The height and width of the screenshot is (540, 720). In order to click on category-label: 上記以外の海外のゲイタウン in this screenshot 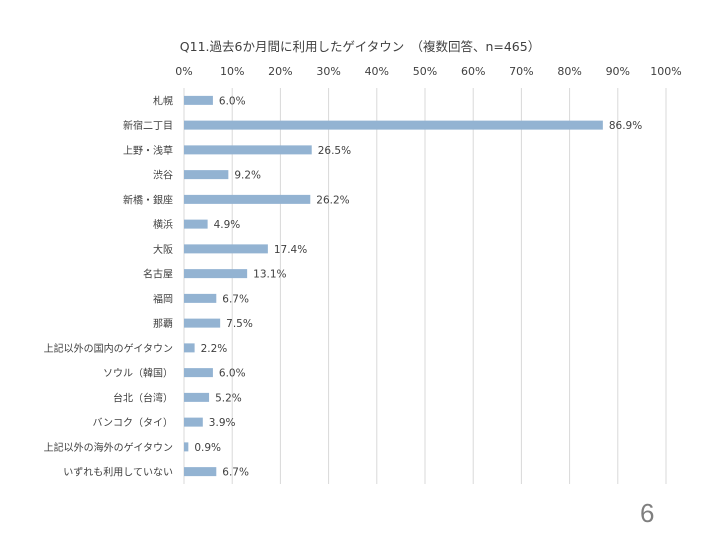, I will do `click(108, 447)`.